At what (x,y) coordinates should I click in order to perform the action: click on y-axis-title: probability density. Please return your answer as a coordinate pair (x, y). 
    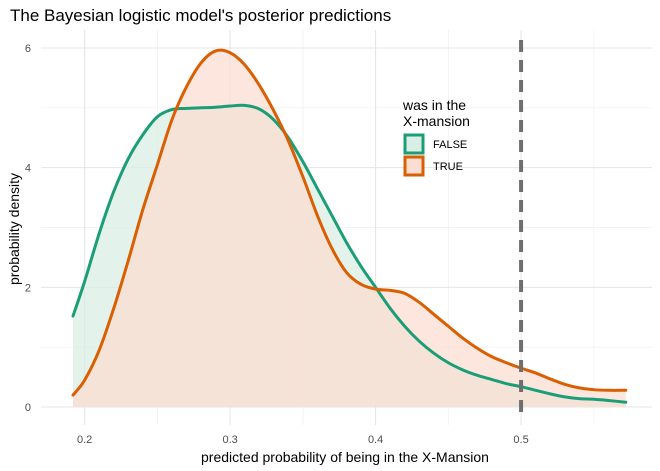
    Looking at the image, I should click on (14, 229).